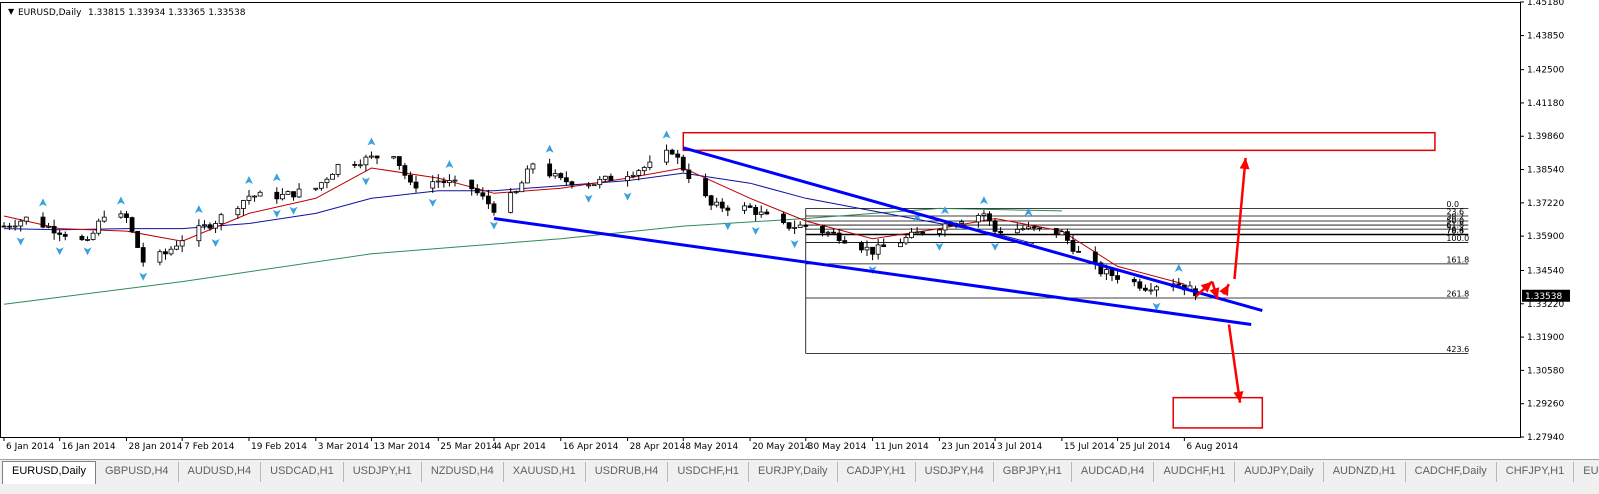 The height and width of the screenshot is (494, 1599). What do you see at coordinates (532, 256) in the screenshot?
I see `ma-slow-line` at bounding box center [532, 256].